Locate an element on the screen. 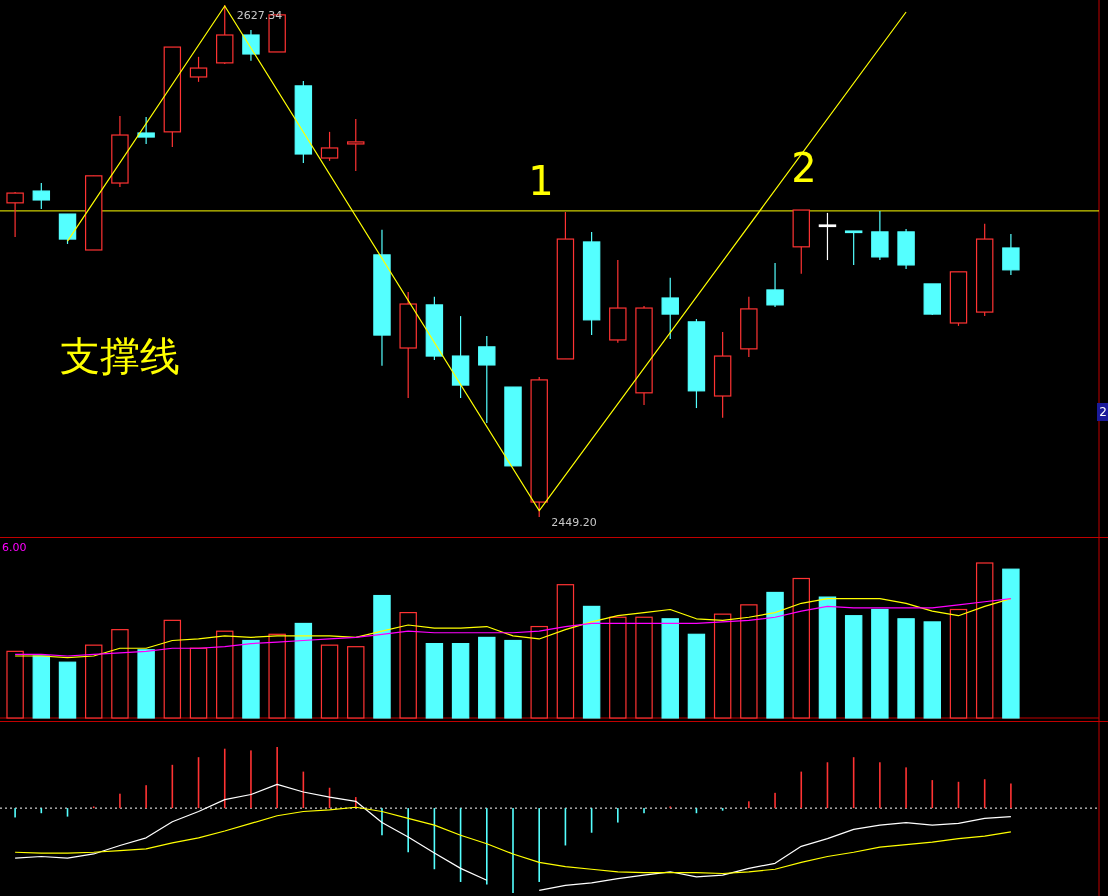 This screenshot has height=896, width=1108. annotation: 1 is located at coordinates (541, 181).